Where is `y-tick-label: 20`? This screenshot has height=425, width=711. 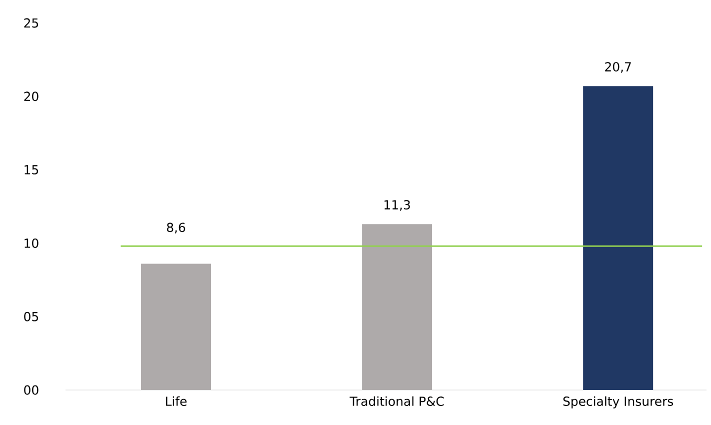
y-tick-label: 20 is located at coordinates (31, 97).